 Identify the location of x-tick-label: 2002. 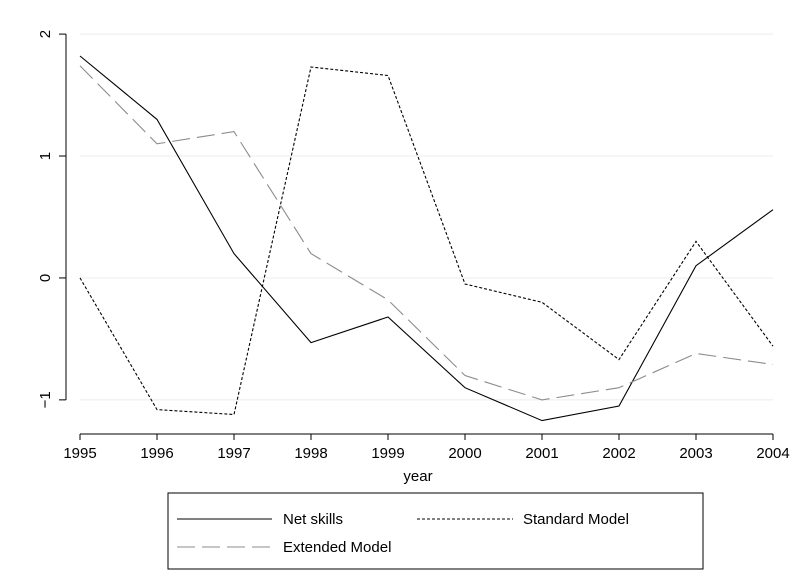
(618, 453).